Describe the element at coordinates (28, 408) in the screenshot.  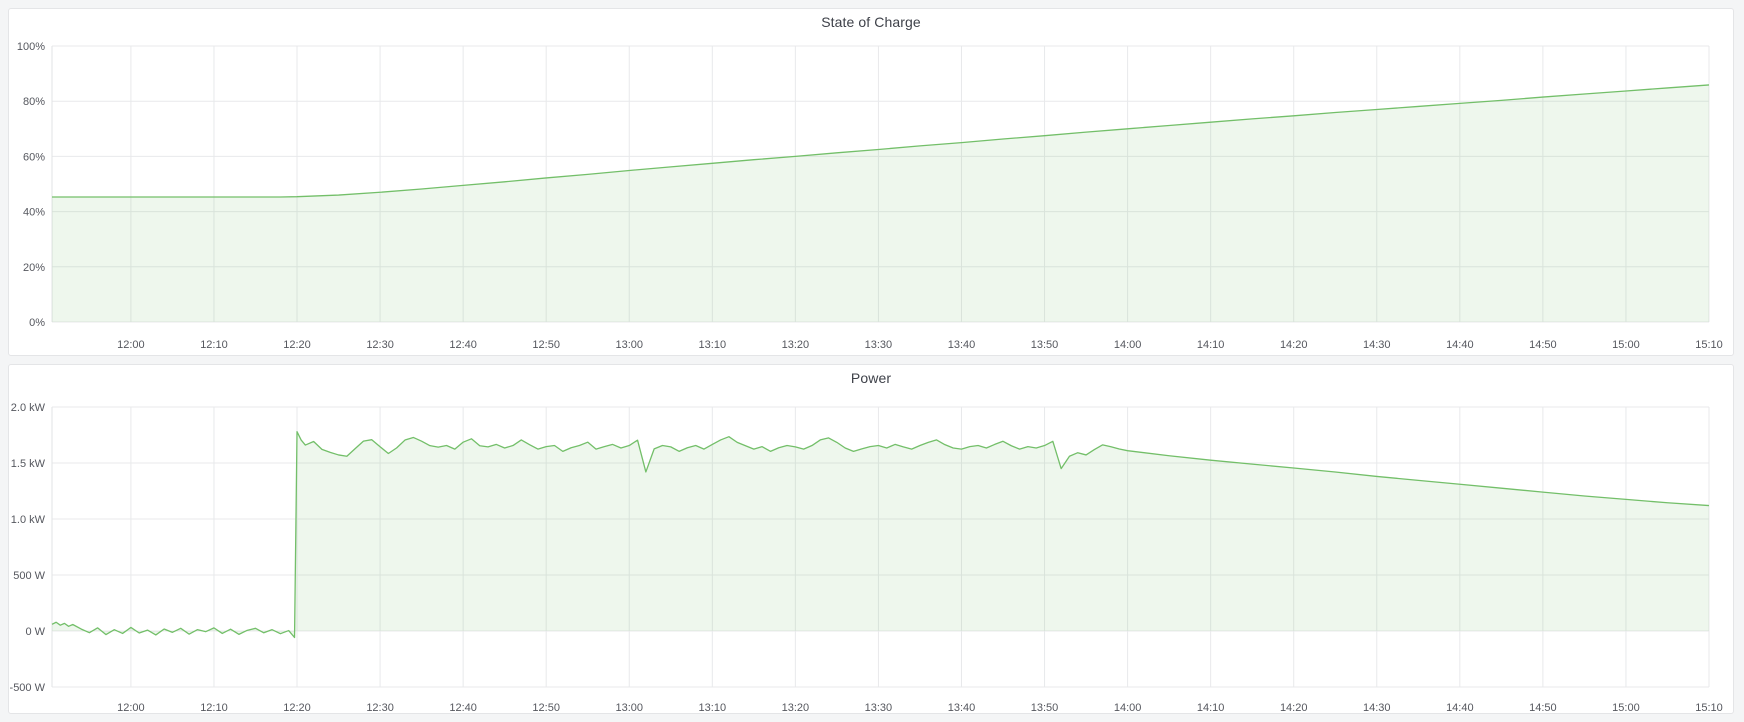
I see `y-axis-tick-label: 2.0 kW` at that location.